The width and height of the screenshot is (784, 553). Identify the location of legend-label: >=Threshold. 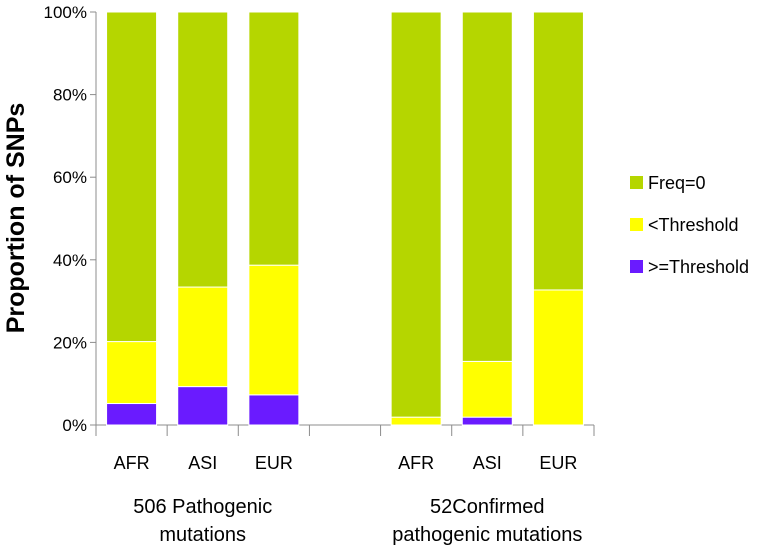
(698, 267).